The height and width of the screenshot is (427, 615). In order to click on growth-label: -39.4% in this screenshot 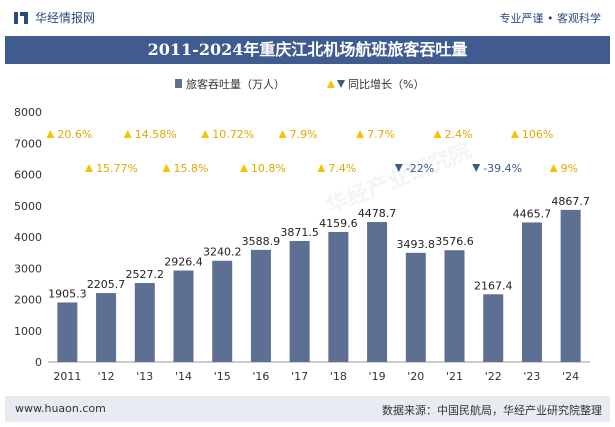, I will do `click(502, 168)`.